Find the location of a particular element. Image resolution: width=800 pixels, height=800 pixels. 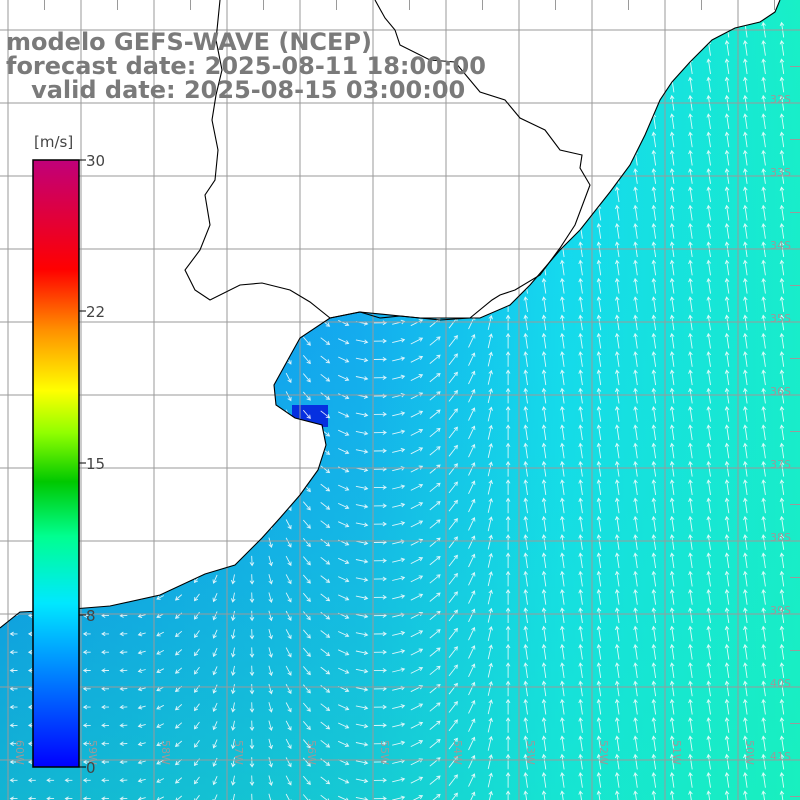

longitude-label: 57W is located at coordinates (238, 752).